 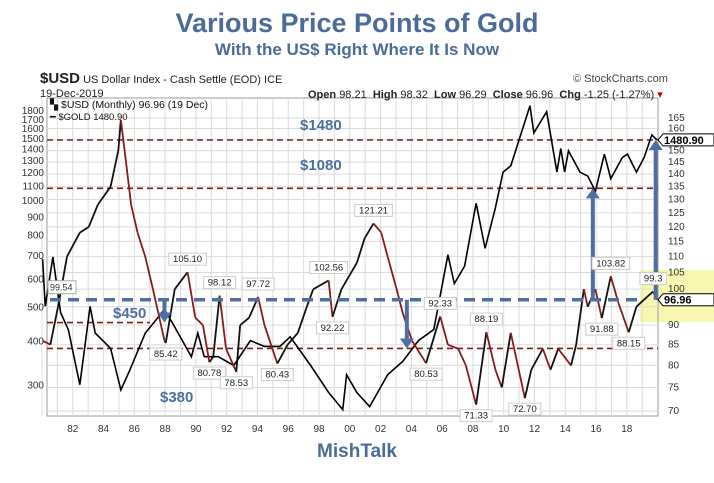 I want to click on usd-point-label: 92.22, so click(x=333, y=328).